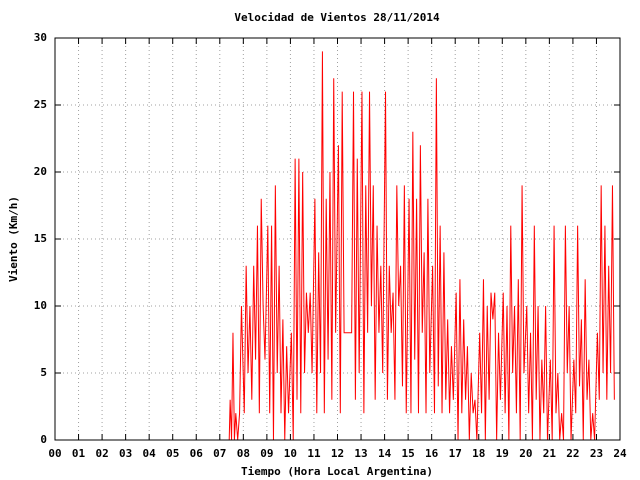 Image resolution: width=640 pixels, height=480 pixels. What do you see at coordinates (478, 453) in the screenshot?
I see `x-tick-label: 18` at bounding box center [478, 453].